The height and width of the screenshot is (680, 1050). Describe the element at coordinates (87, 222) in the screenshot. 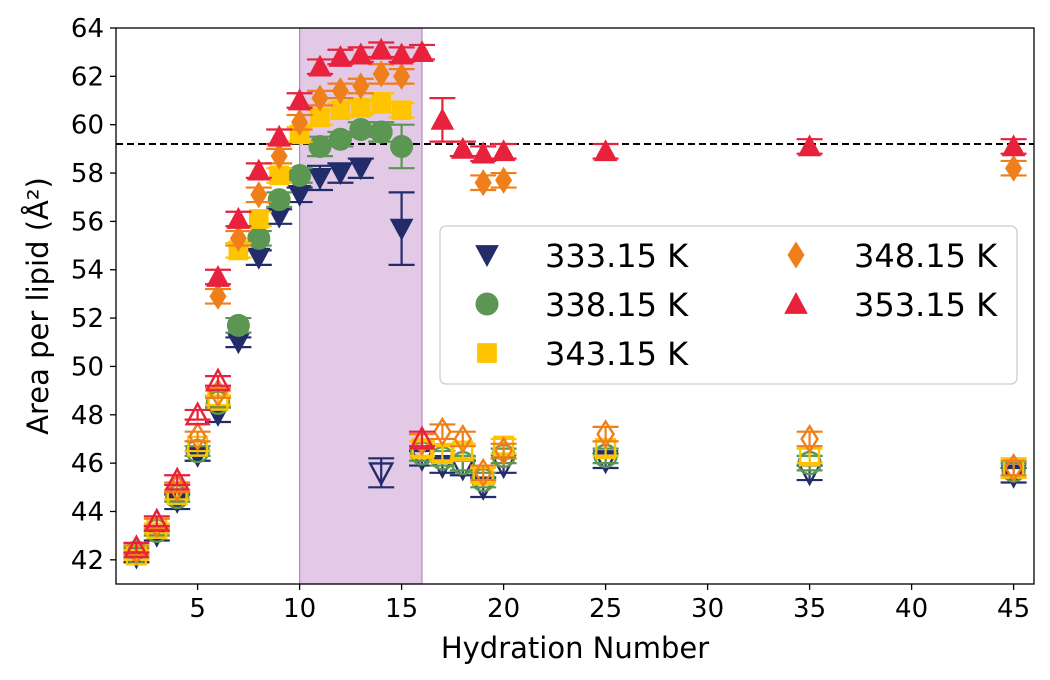

I see `y-tick-label: 56` at that location.